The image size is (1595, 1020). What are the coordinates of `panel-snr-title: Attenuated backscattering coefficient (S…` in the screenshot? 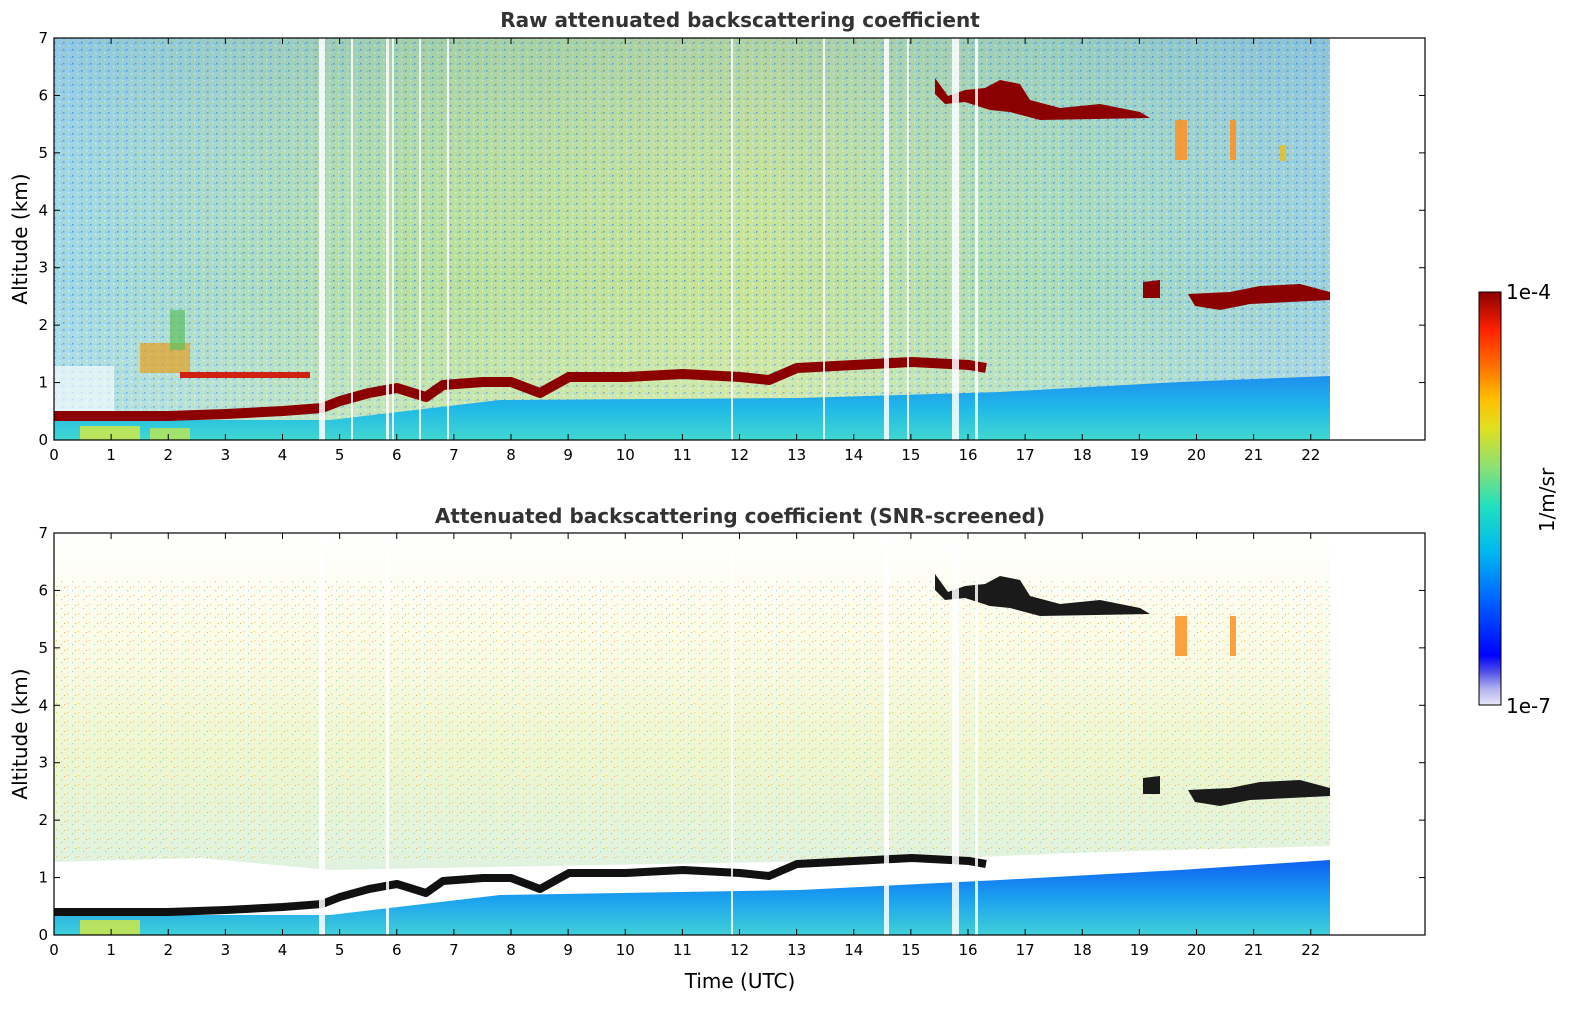 It's located at (740, 516).